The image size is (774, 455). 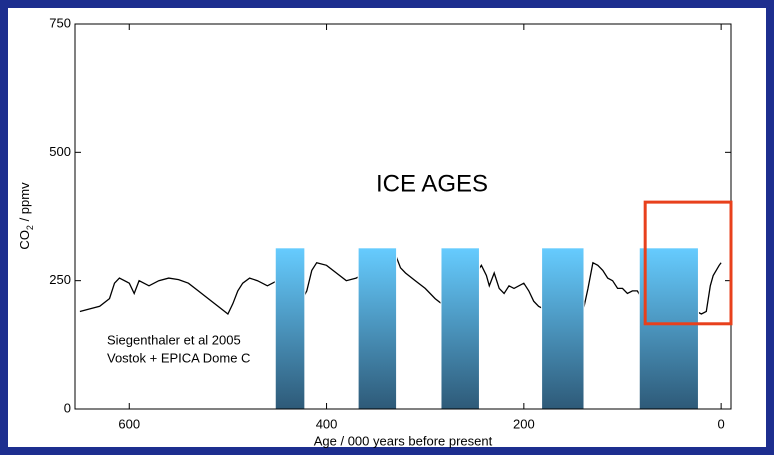 What do you see at coordinates (67, 407) in the screenshot?
I see `y-tick-label: 0` at bounding box center [67, 407].